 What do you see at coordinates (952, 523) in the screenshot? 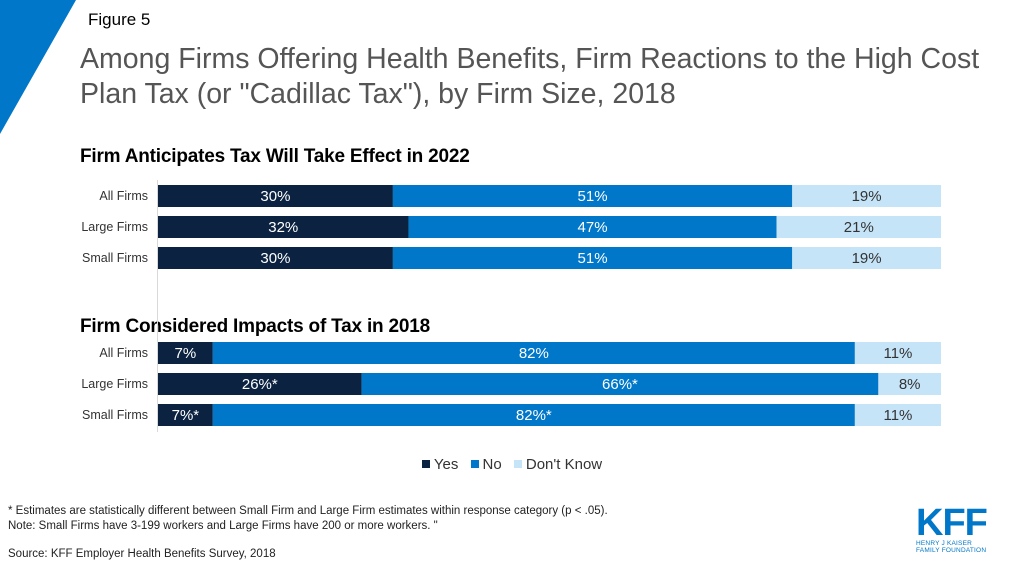
I see `logo-wordmark: KFF` at bounding box center [952, 523].